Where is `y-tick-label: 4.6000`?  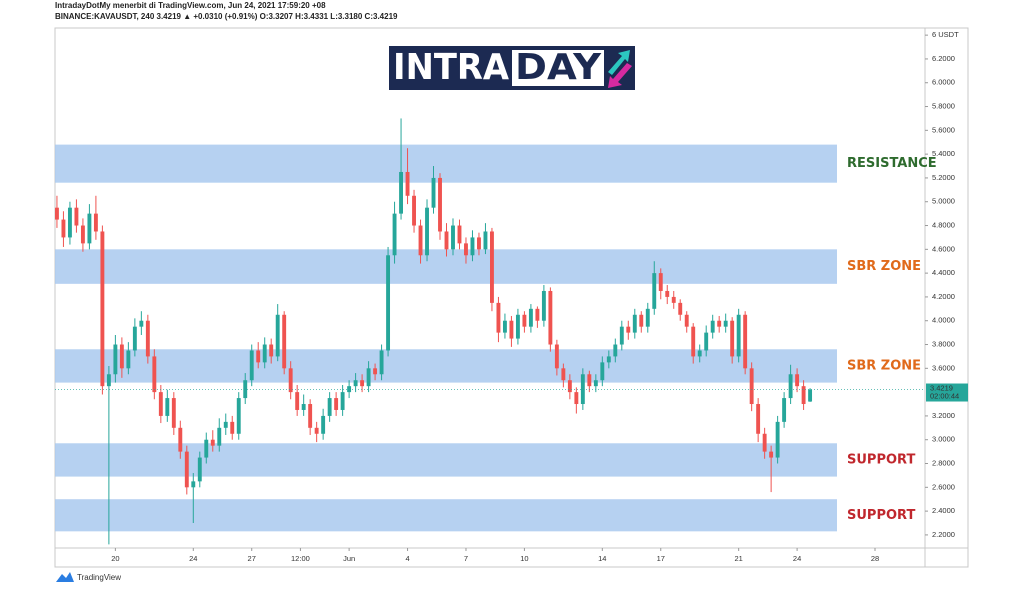 y-tick-label: 4.6000 is located at coordinates (943, 248).